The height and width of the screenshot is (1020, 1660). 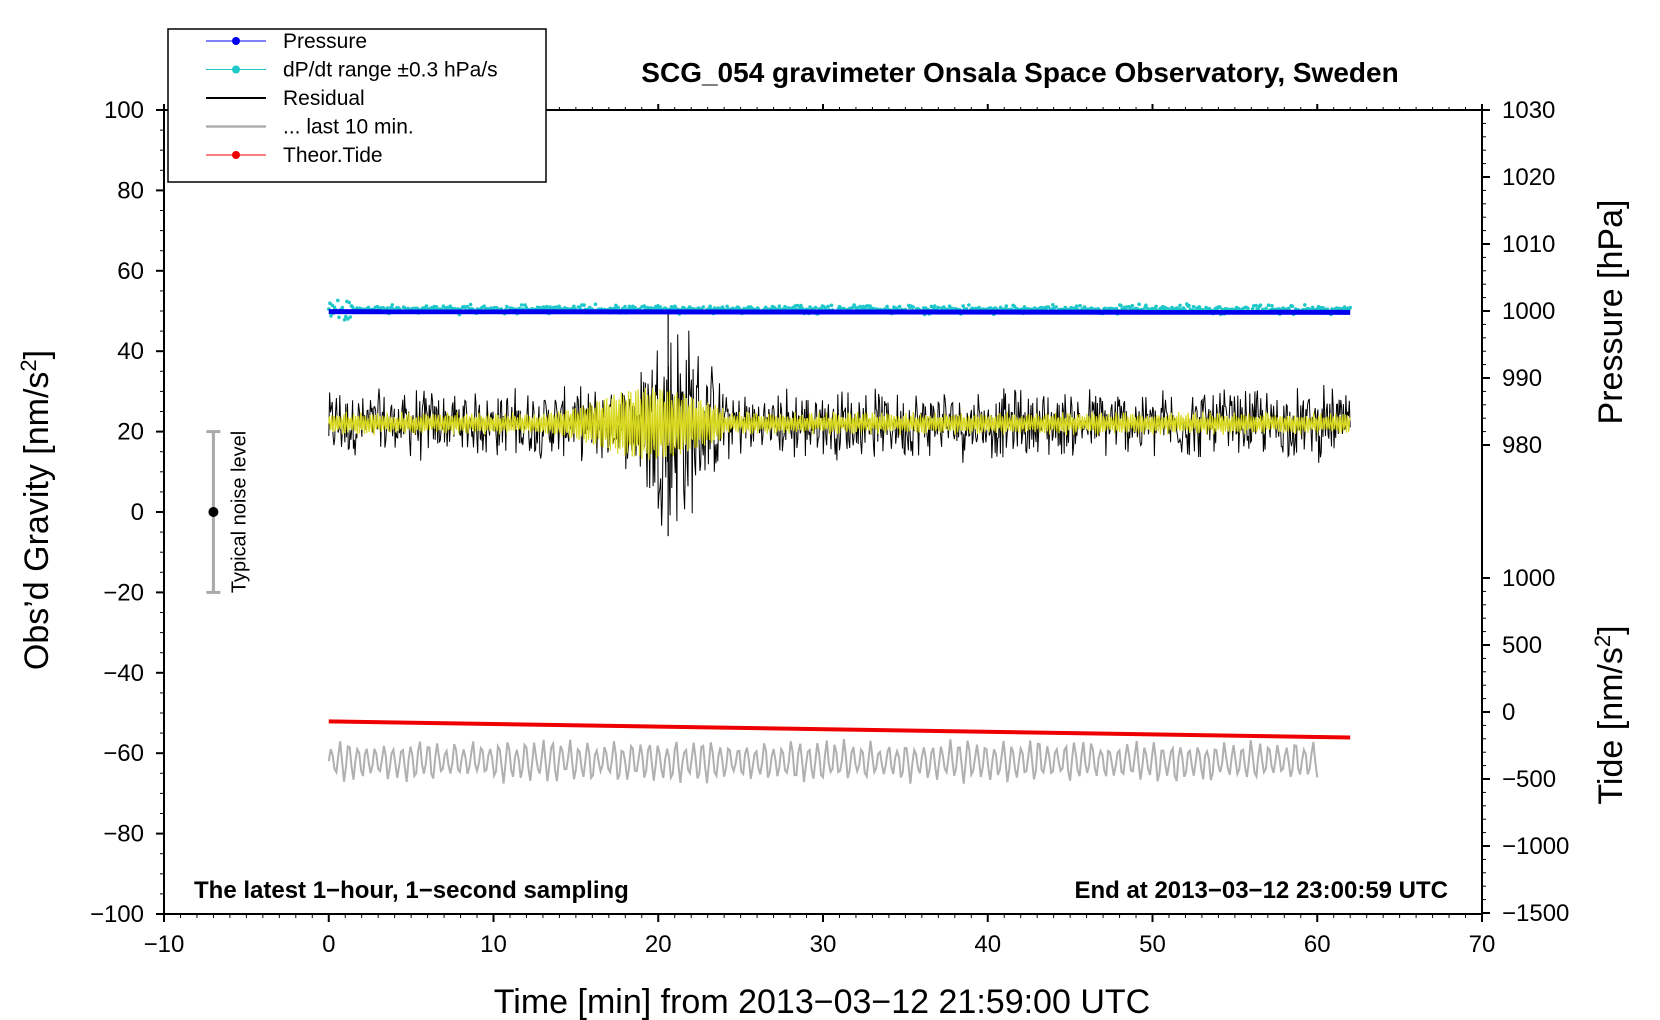 What do you see at coordinates (324, 98) in the screenshot?
I see `legend-label: Residual` at bounding box center [324, 98].